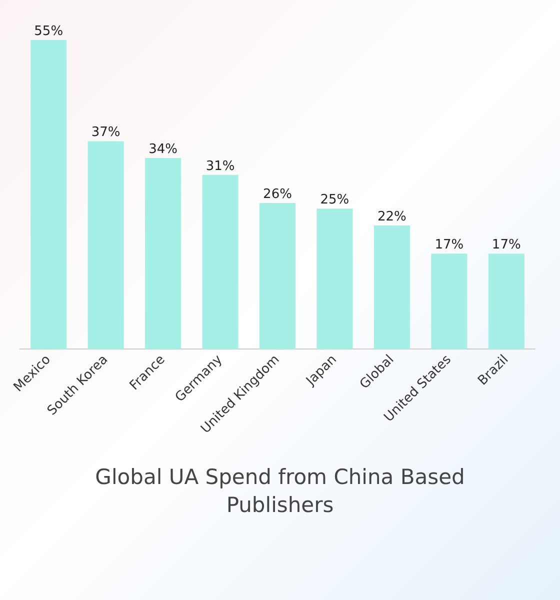 The image size is (560, 600). Describe the element at coordinates (335, 200) in the screenshot. I see `data-label: 25%` at that location.